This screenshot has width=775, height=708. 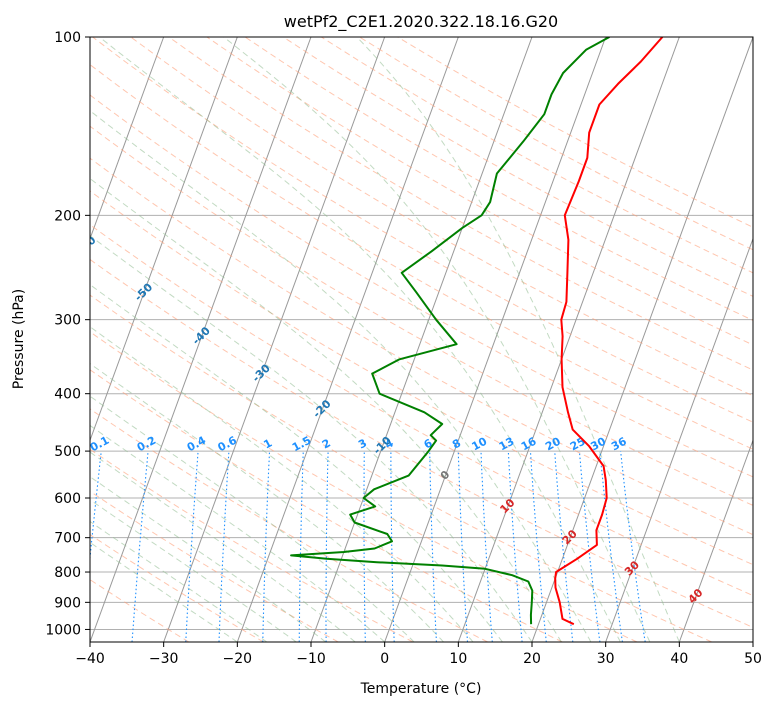 I want to click on x-tick-label-5: 10, so click(x=458, y=659).